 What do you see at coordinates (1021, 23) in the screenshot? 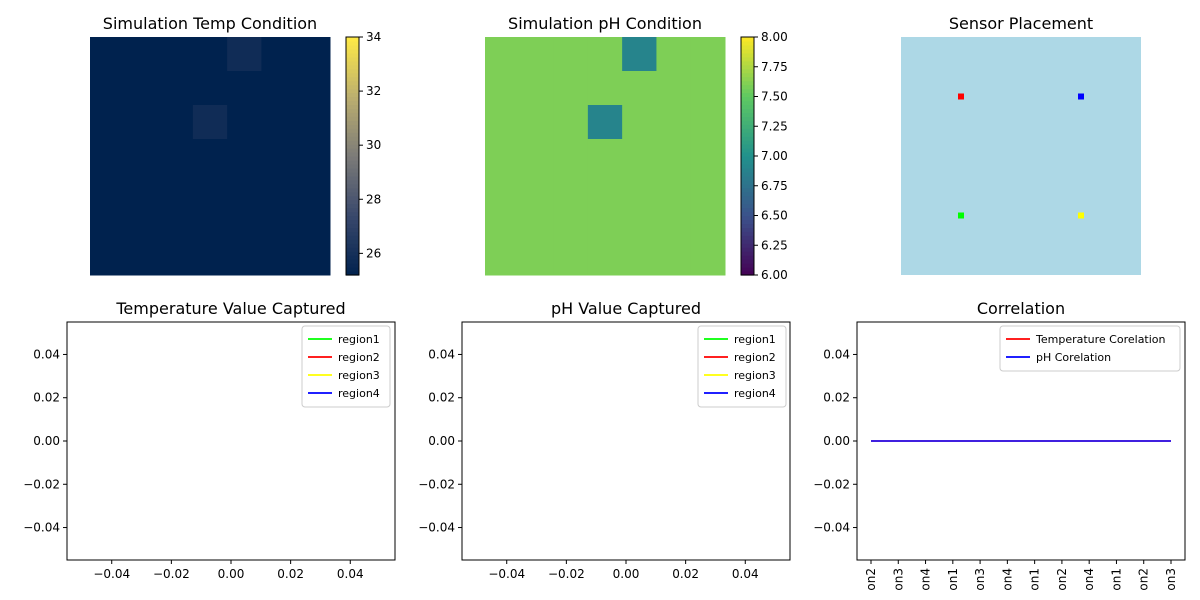
I see `panel-title: Sensor Placement` at bounding box center [1021, 23].